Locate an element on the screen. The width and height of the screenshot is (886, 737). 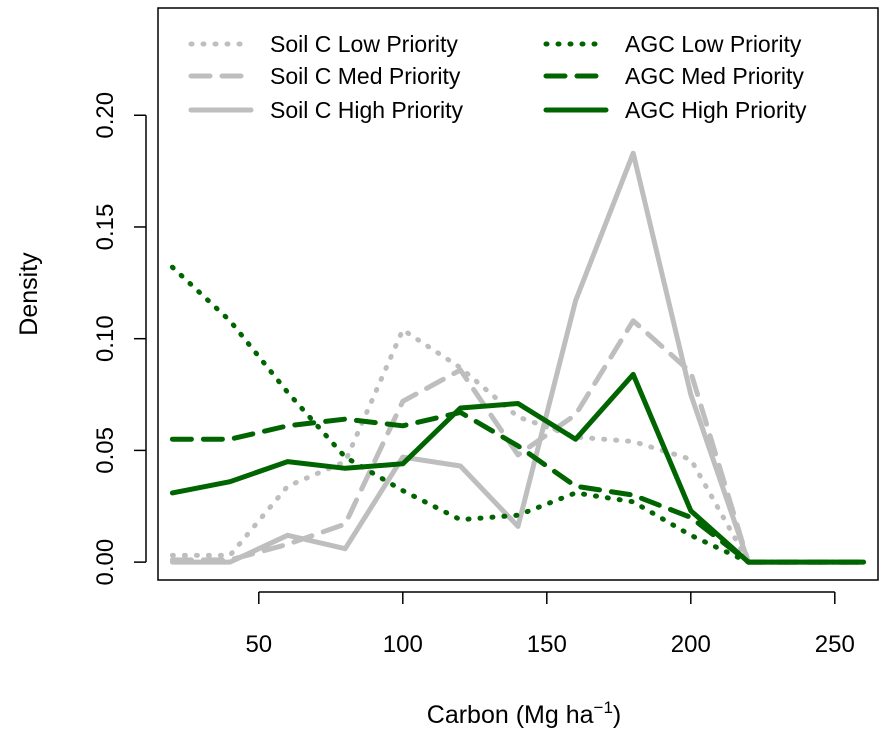
x-tick-label: 250 is located at coordinates (835, 644).